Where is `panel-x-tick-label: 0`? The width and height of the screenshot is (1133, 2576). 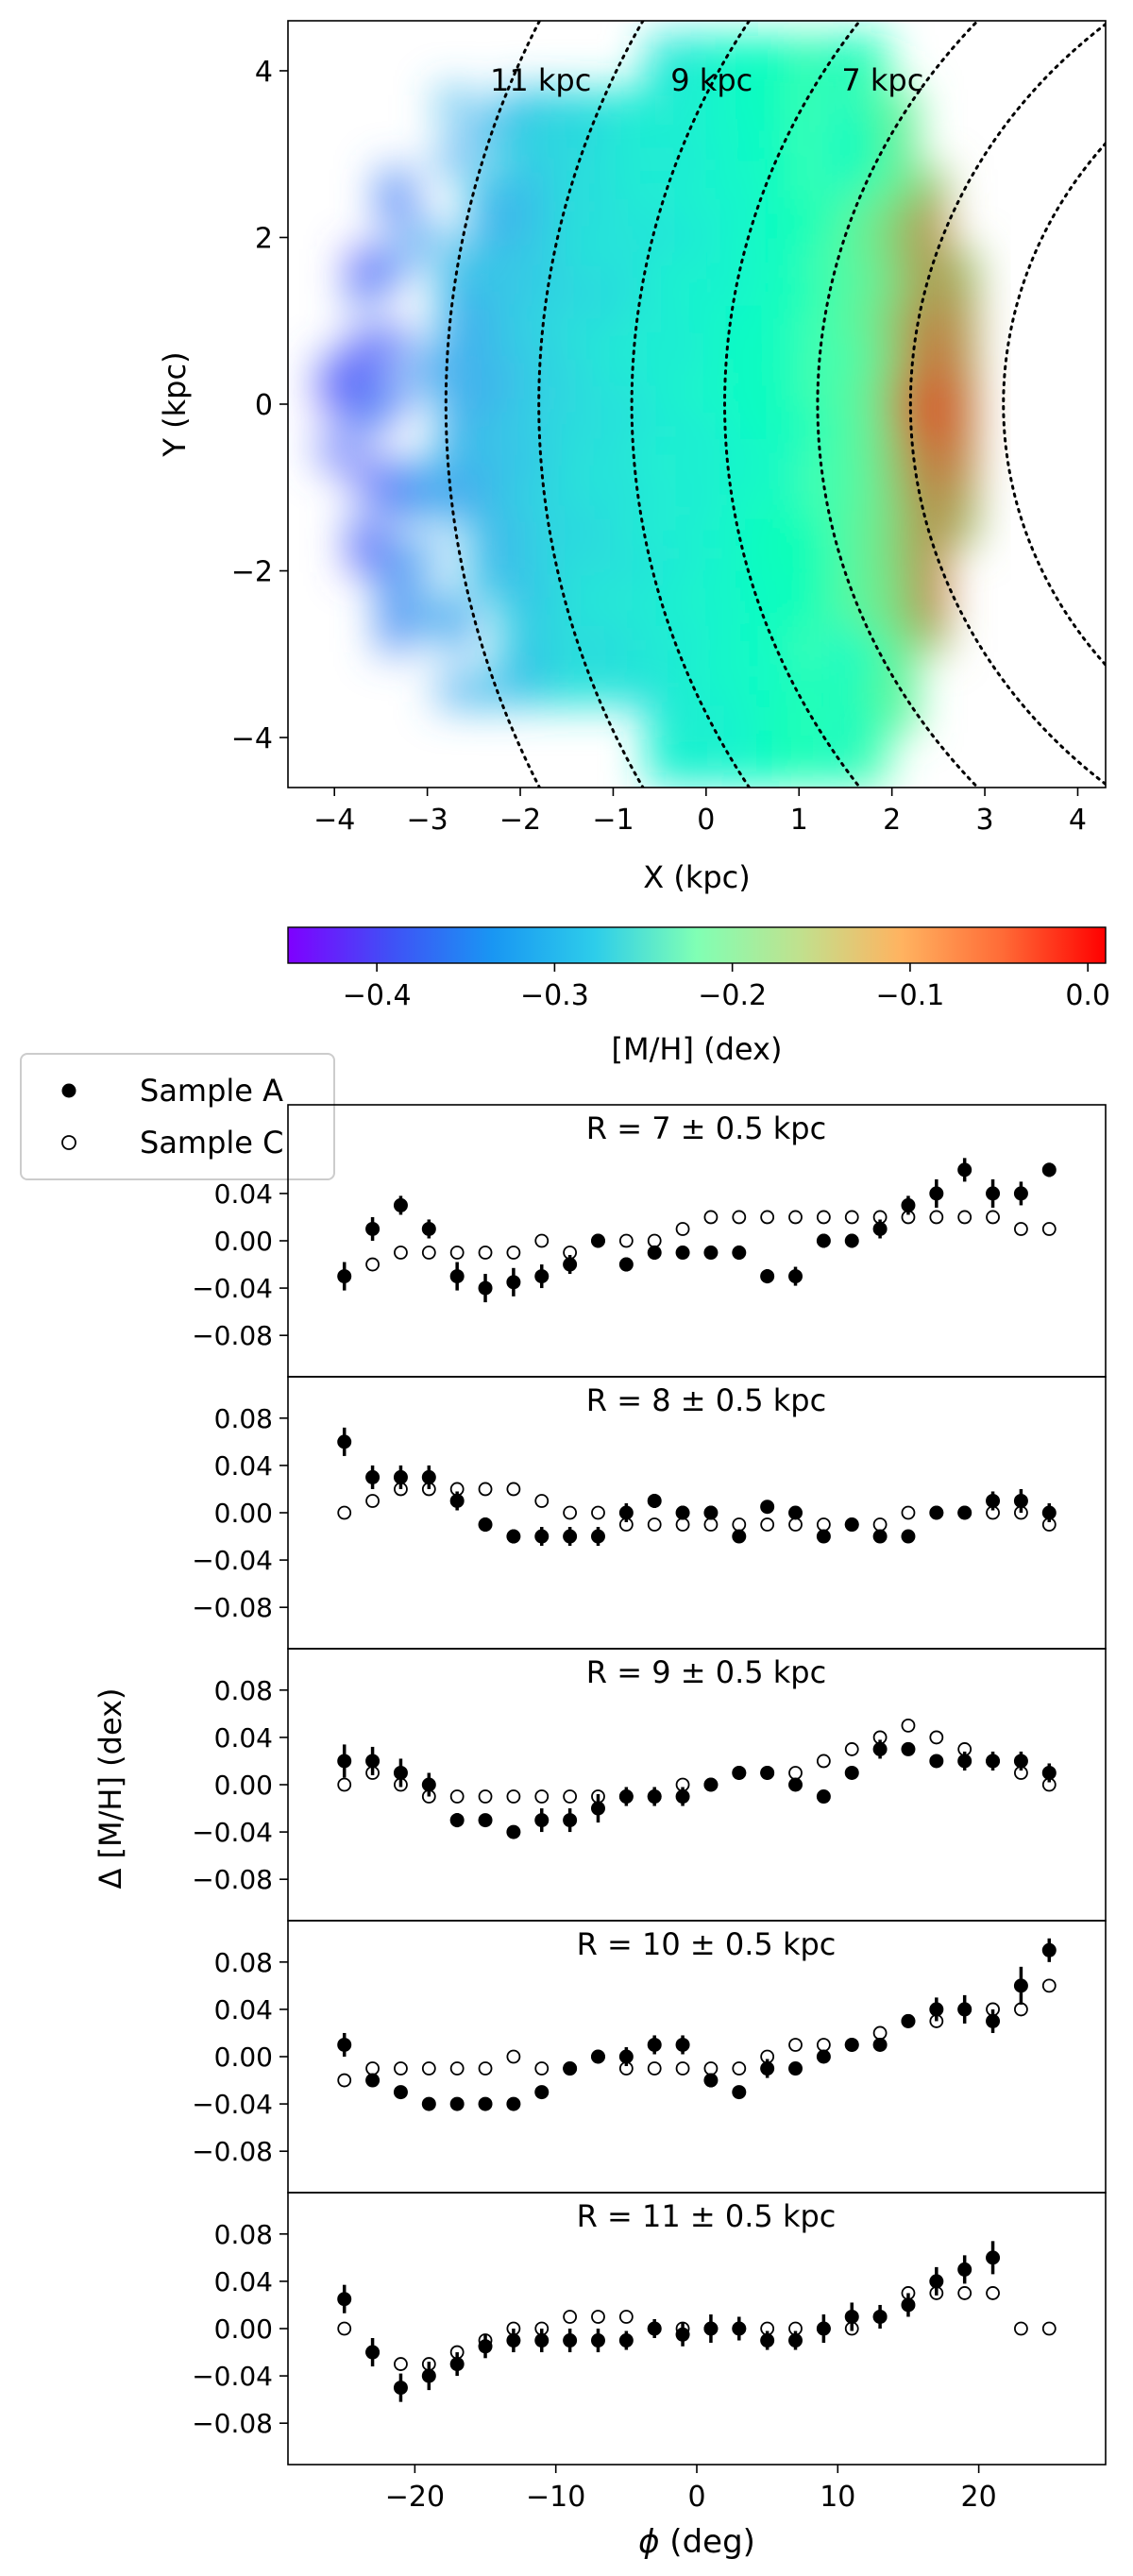
panel-x-tick-label: 0 is located at coordinates (696, 2497).